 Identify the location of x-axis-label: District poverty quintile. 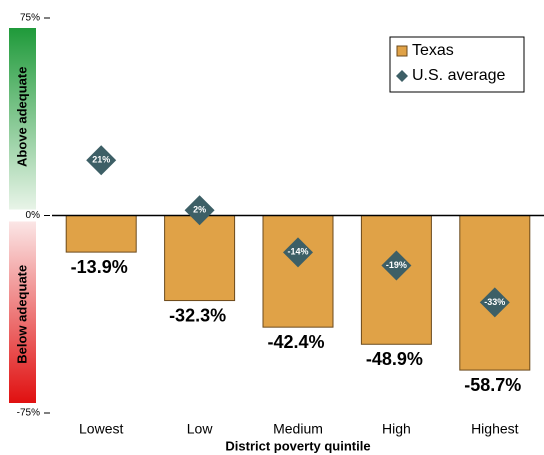
(297, 445).